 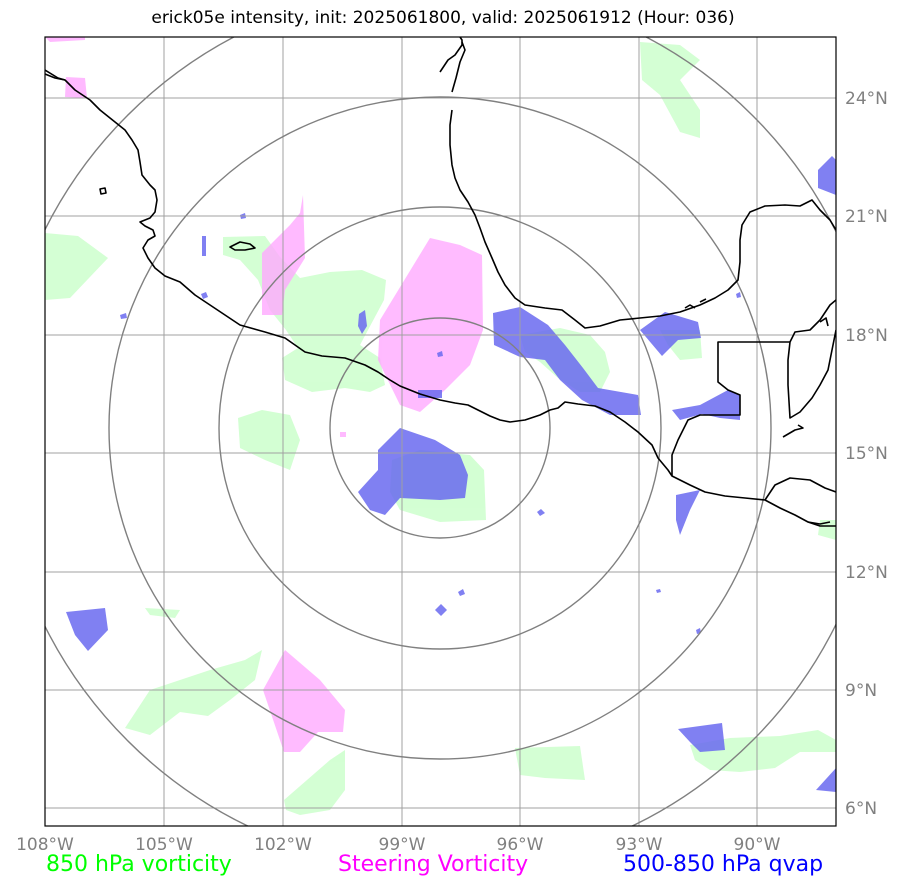 What do you see at coordinates (433, 864) in the screenshot?
I see `legend-steering: Steering Vorticity` at bounding box center [433, 864].